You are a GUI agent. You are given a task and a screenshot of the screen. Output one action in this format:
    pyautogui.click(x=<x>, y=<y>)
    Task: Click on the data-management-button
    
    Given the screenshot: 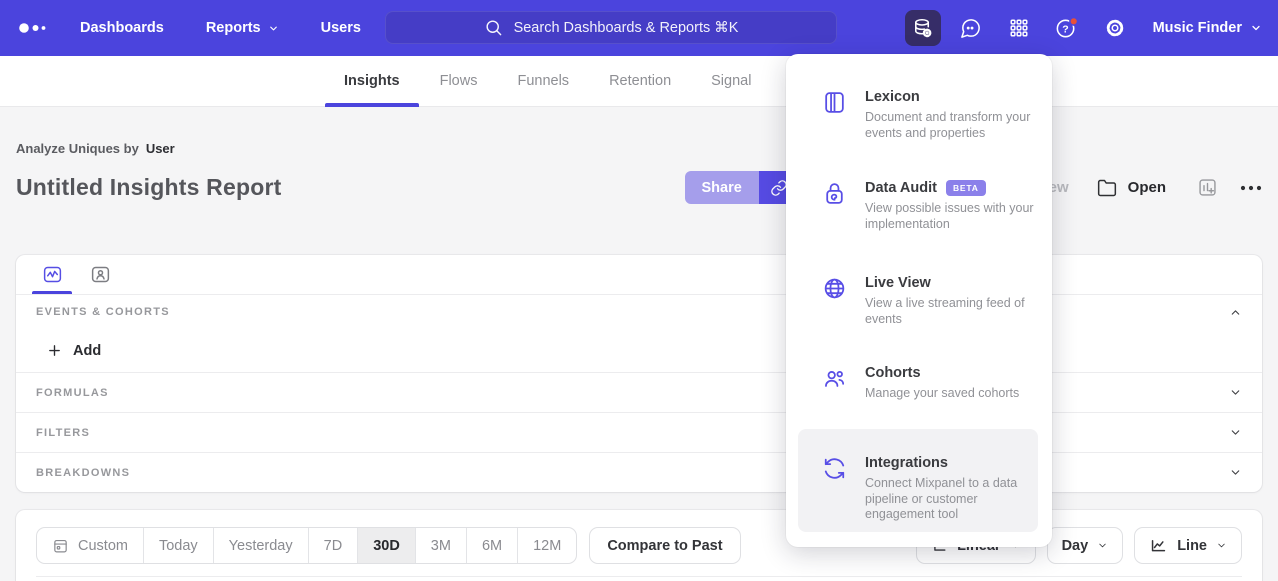 What is the action you would take?
    pyautogui.click(x=922, y=28)
    